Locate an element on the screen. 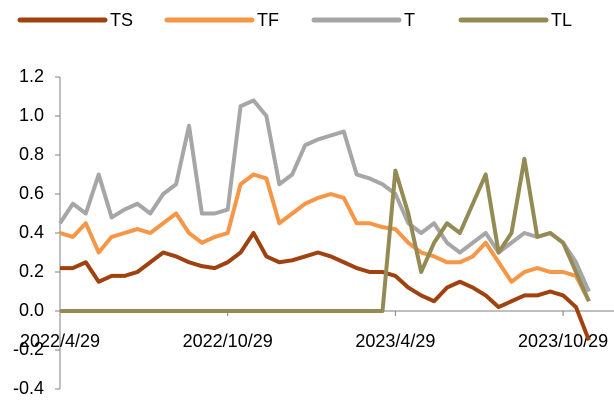 The height and width of the screenshot is (401, 614). x-tick-label: 2022/4/29 is located at coordinates (60, 341).